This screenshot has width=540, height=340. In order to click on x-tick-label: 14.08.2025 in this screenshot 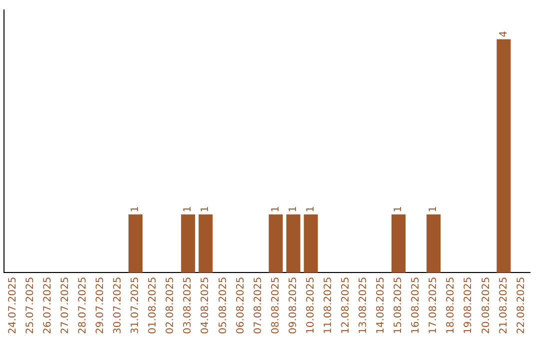, I will do `click(381, 305)`.